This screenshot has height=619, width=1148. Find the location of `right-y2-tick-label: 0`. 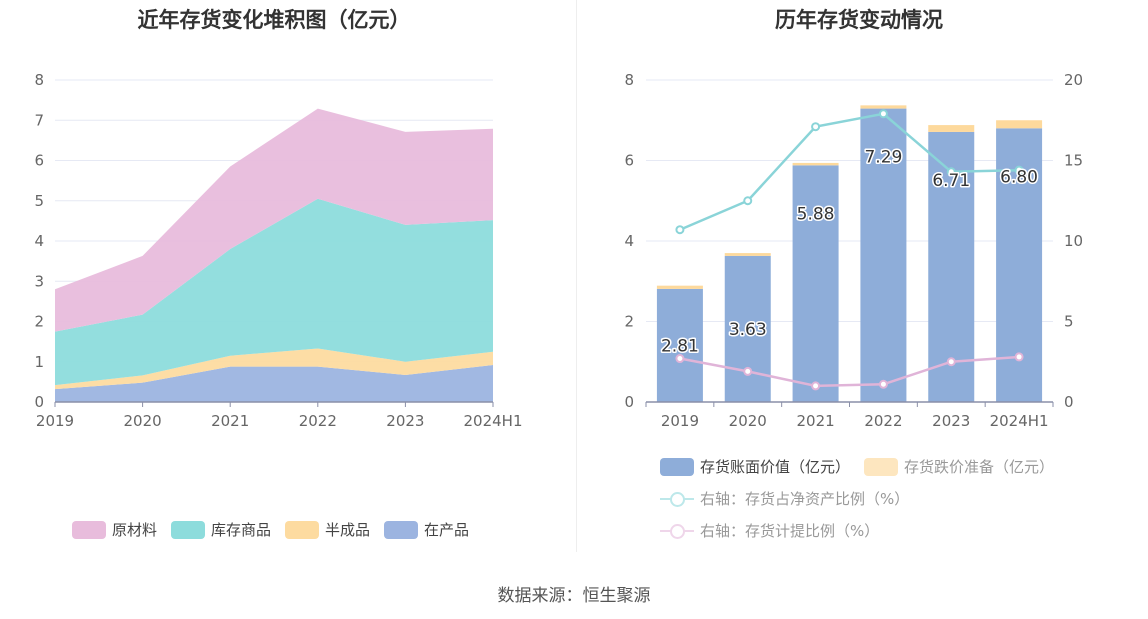

right-y2-tick-label: 0 is located at coordinates (1069, 402).